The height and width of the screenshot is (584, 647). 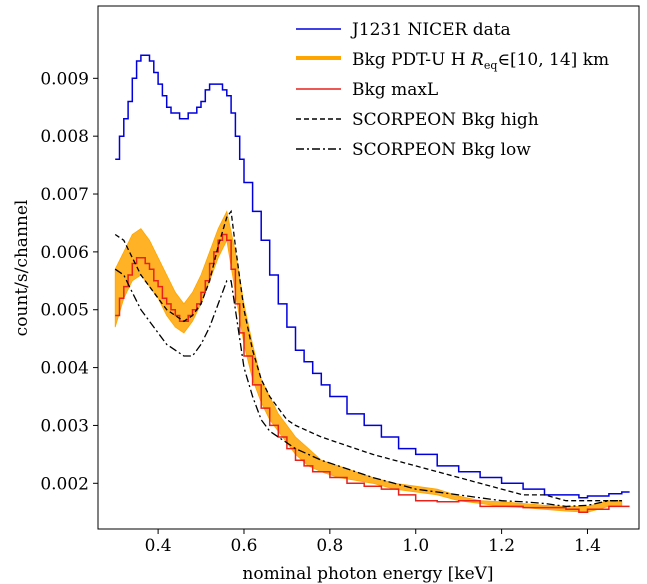 What do you see at coordinates (64, 311) in the screenshot?
I see `y-tick-label: 0.005` at bounding box center [64, 311].